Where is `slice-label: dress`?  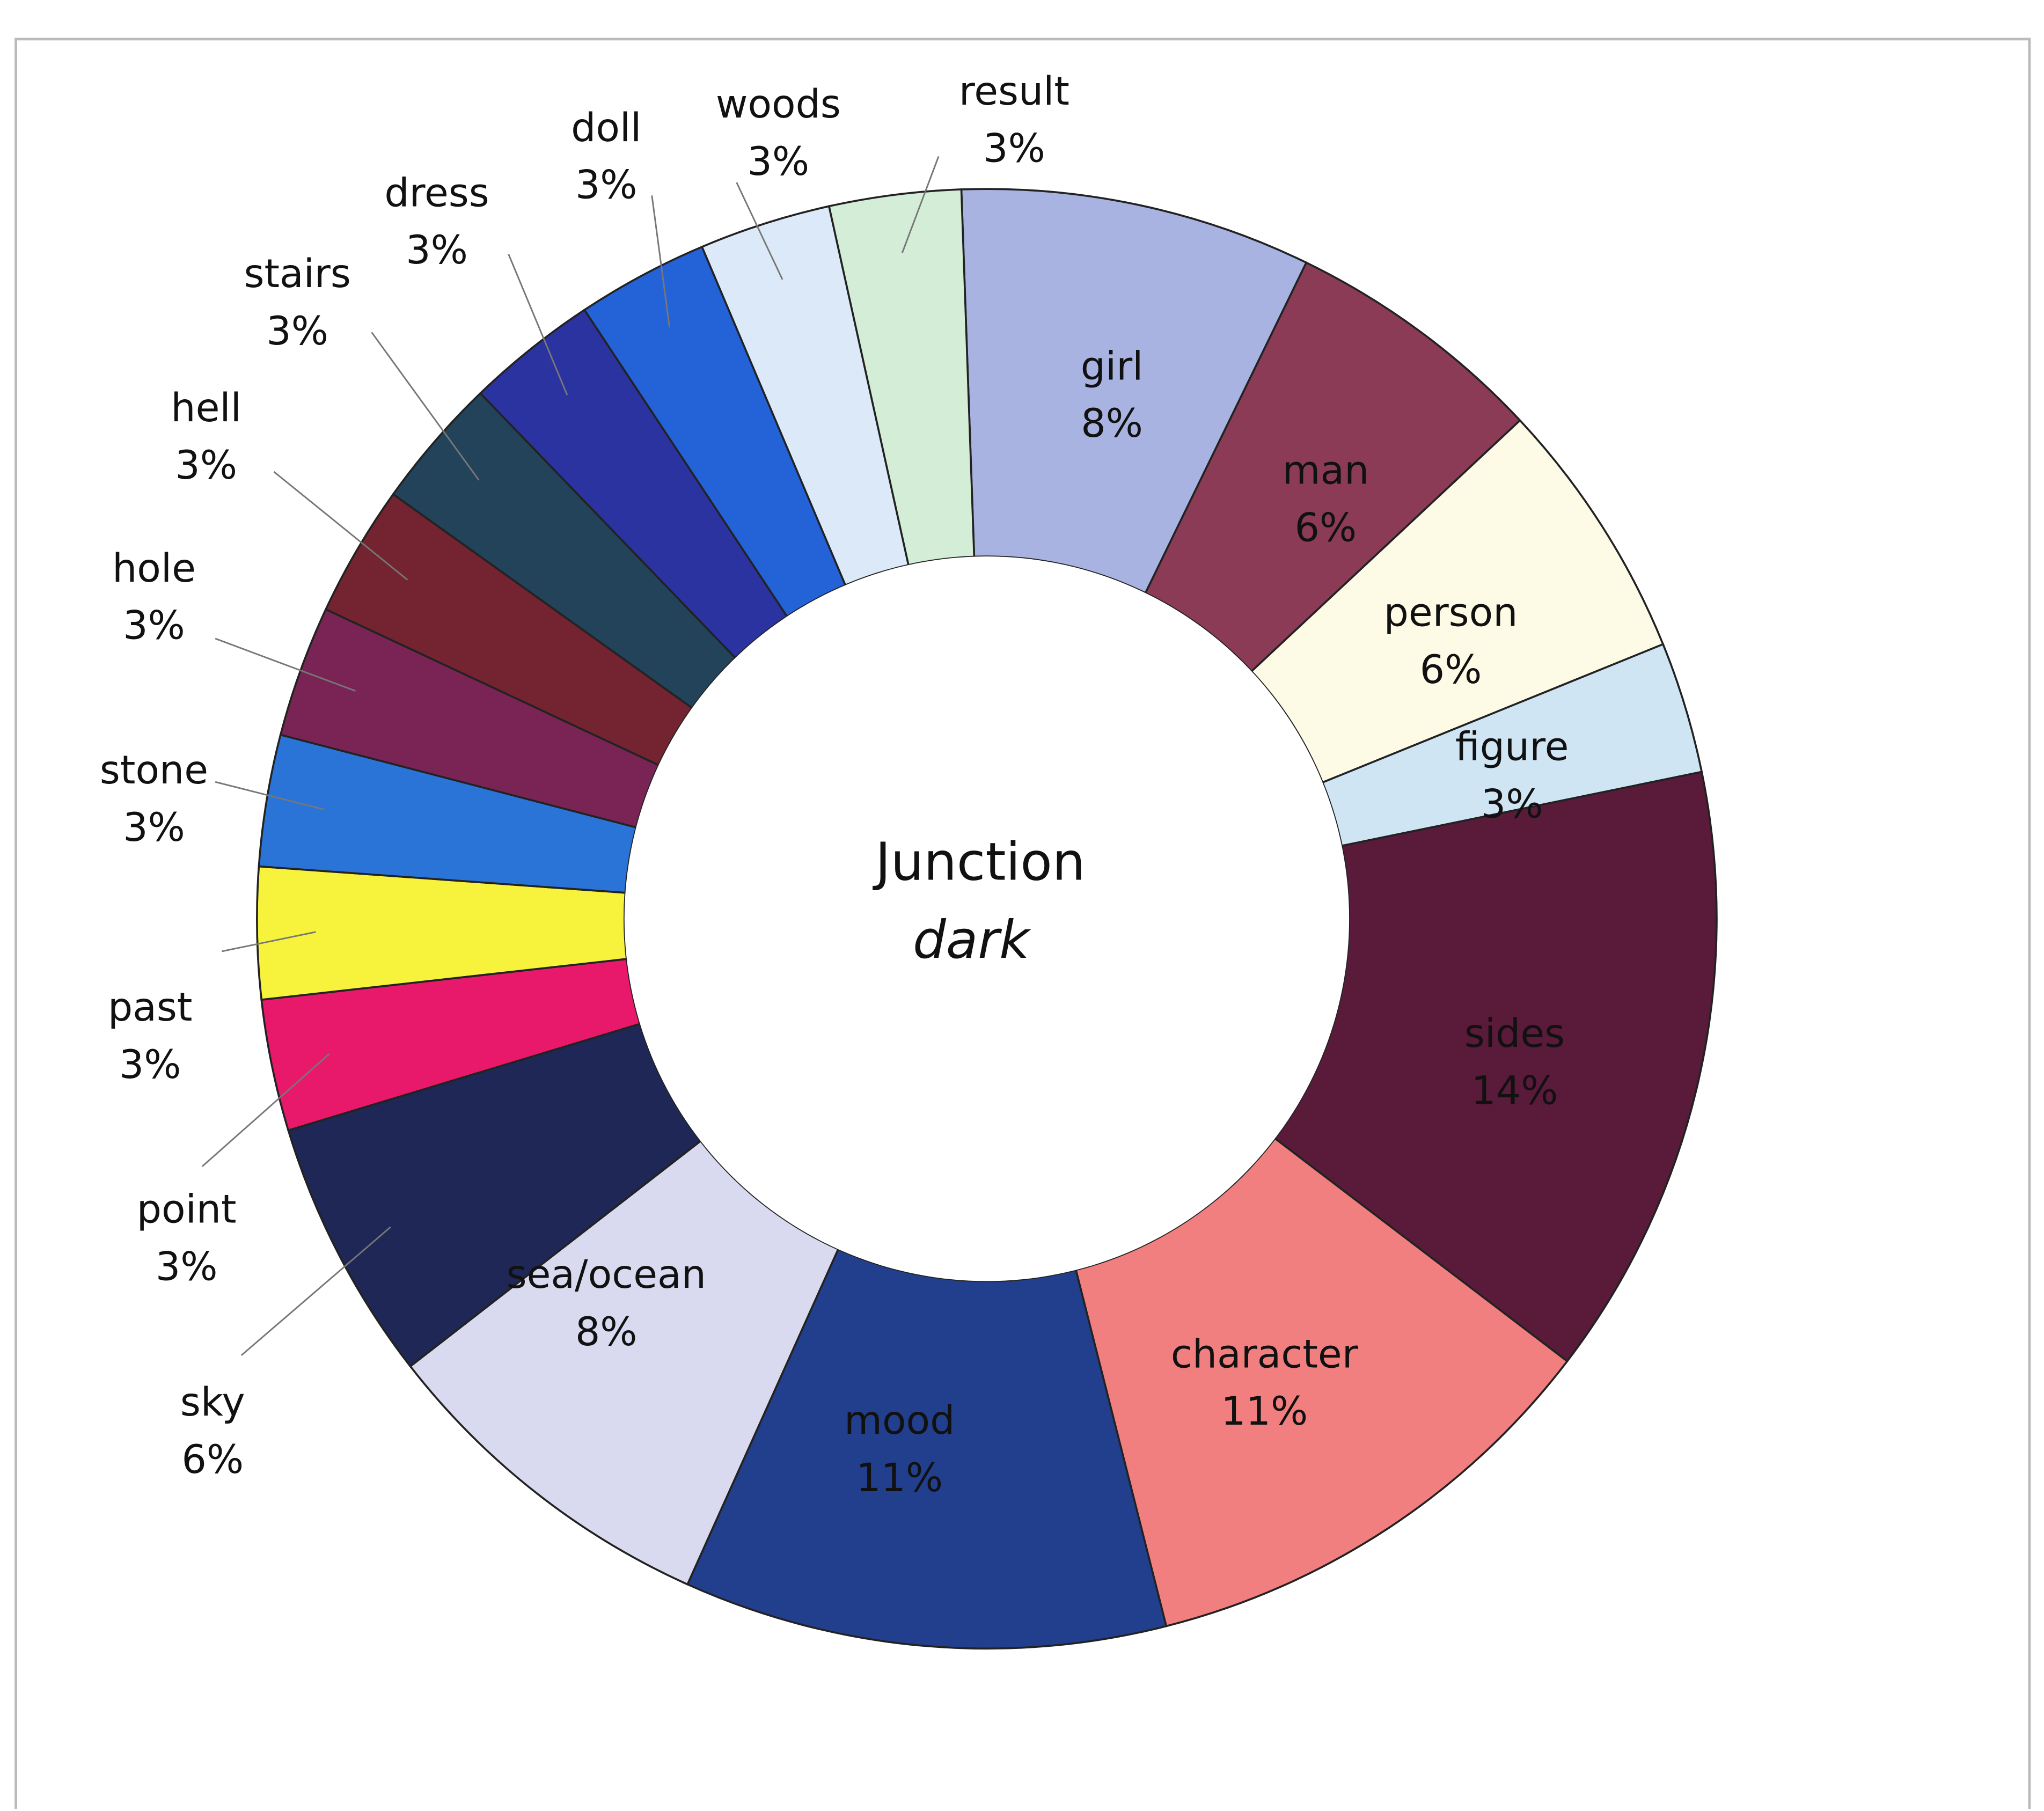
slice-label: dress is located at coordinates (437, 193).